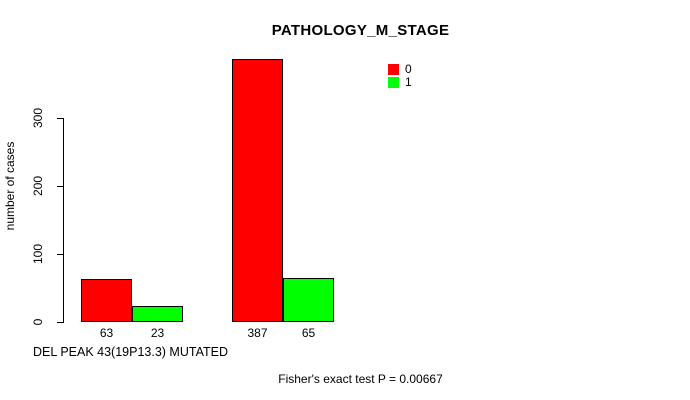  What do you see at coordinates (157, 333) in the screenshot?
I see `bar-value-label: 23` at bounding box center [157, 333].